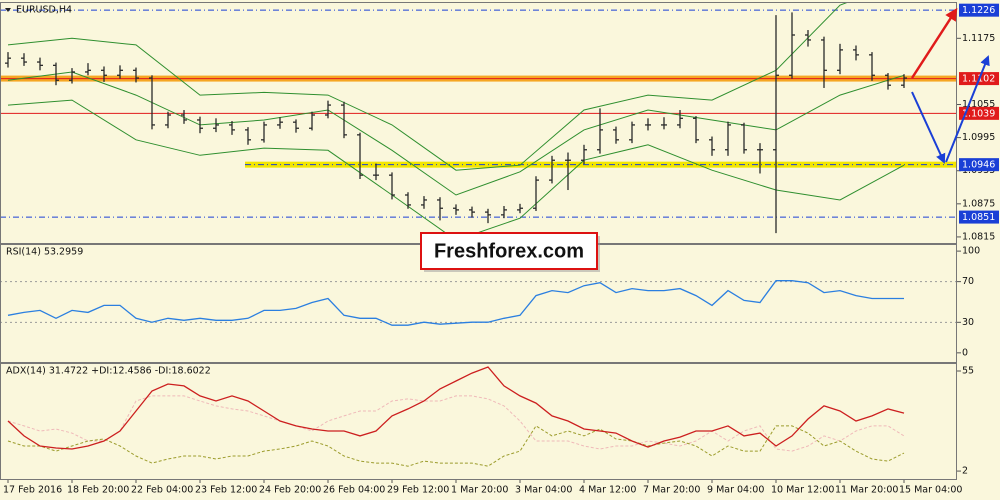  I want to click on plot-area, so click(478, 303).